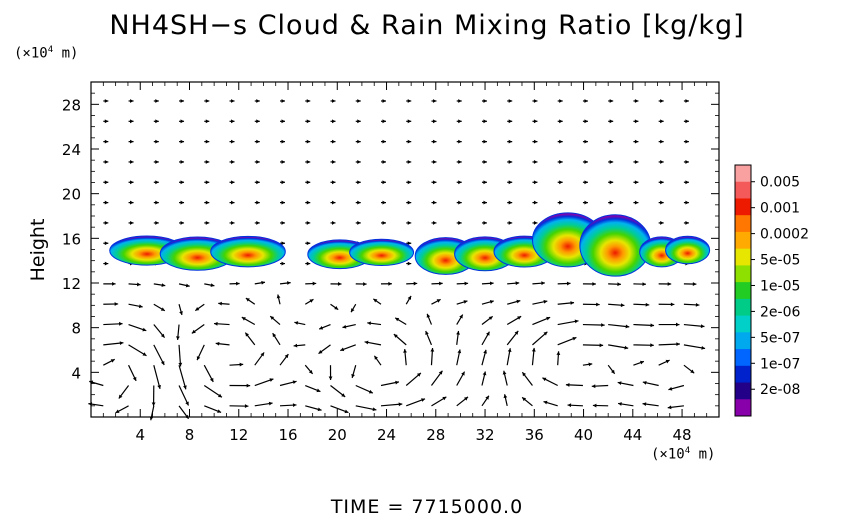 This screenshot has height=519, width=854. What do you see at coordinates (238, 435) in the screenshot?
I see `x-tick-label: 12` at bounding box center [238, 435].